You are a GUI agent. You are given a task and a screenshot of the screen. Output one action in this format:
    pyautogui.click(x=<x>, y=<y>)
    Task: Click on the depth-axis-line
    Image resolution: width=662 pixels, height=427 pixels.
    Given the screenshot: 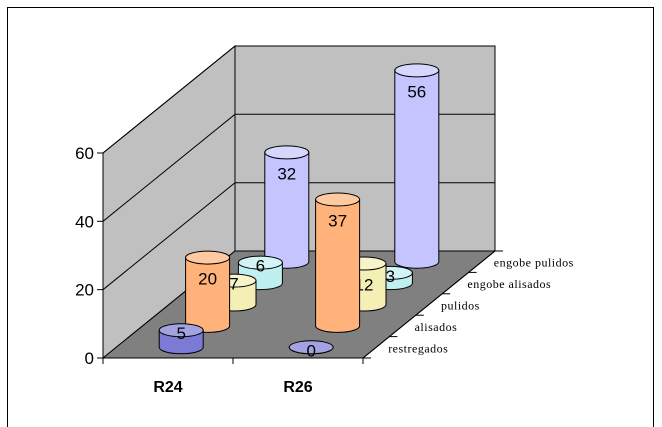 What is the action you would take?
    pyautogui.click(x=429, y=304)
    